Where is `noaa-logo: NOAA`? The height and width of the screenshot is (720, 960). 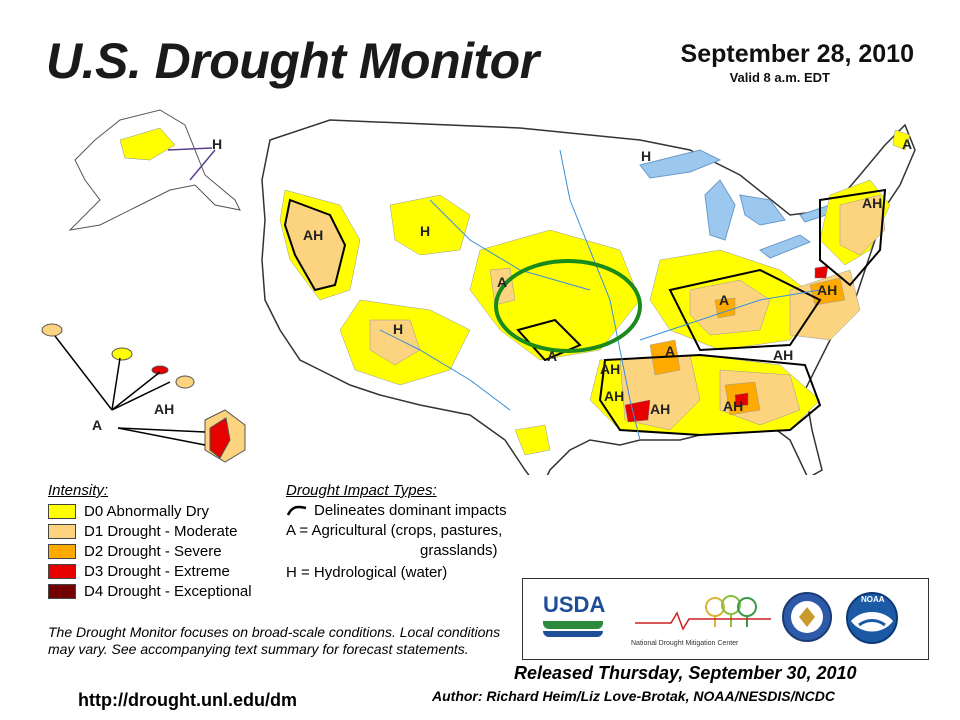
noaa-logo: NOAA is located at coordinates (872, 620).